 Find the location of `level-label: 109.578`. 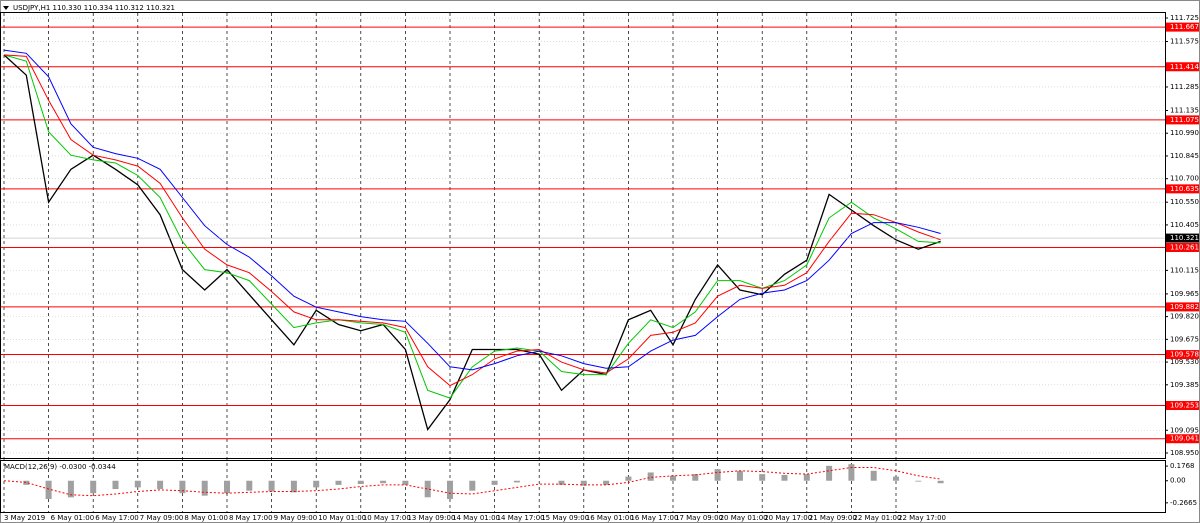

level-label: 109.578 is located at coordinates (1184, 355).